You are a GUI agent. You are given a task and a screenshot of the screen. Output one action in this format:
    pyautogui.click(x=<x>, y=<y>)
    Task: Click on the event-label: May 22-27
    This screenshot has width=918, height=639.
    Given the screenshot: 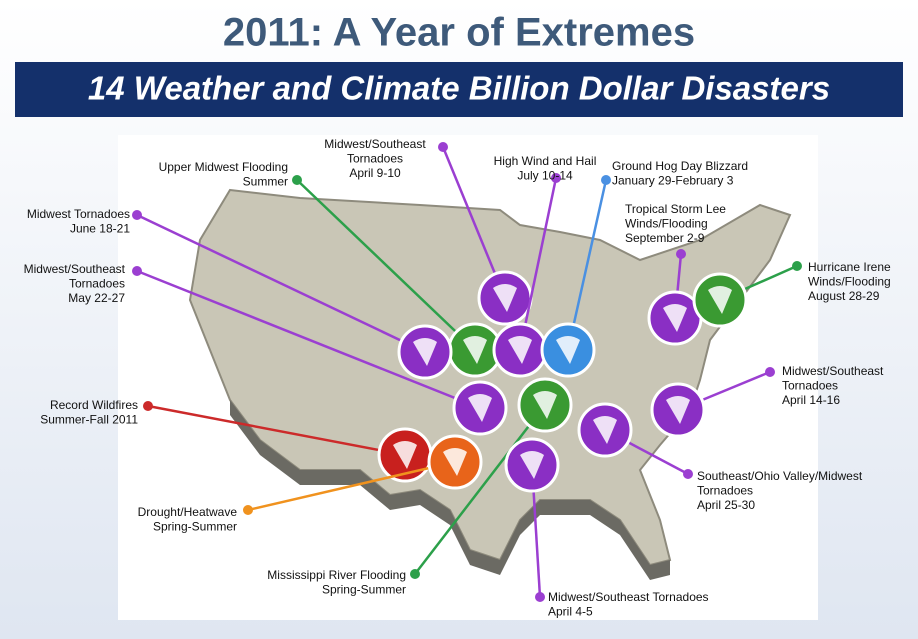 What is the action you would take?
    pyautogui.click(x=96, y=298)
    